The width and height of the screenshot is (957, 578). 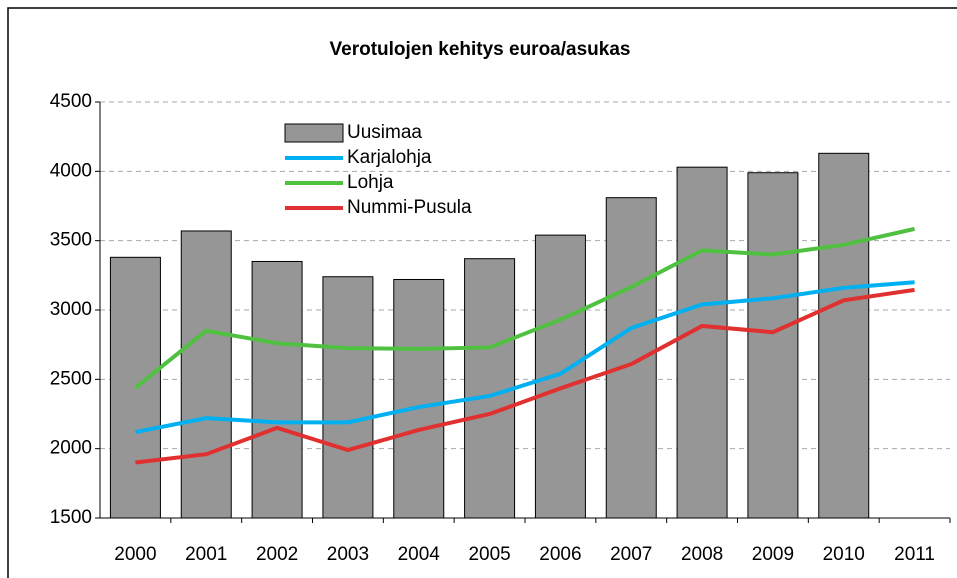 What do you see at coordinates (844, 554) in the screenshot?
I see `x-tick-label: 2010` at bounding box center [844, 554].